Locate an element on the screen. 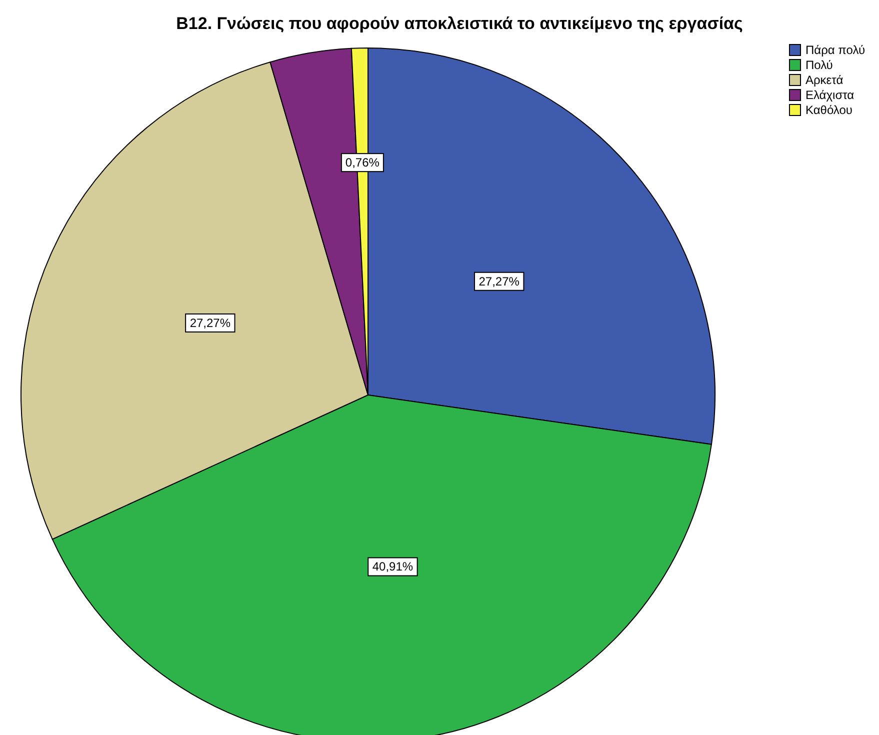  chart-title: B12. Γνώσεις που αφορούν αποκλειστικά το αντικείμενο της εργασίας is located at coordinates (459, 24).